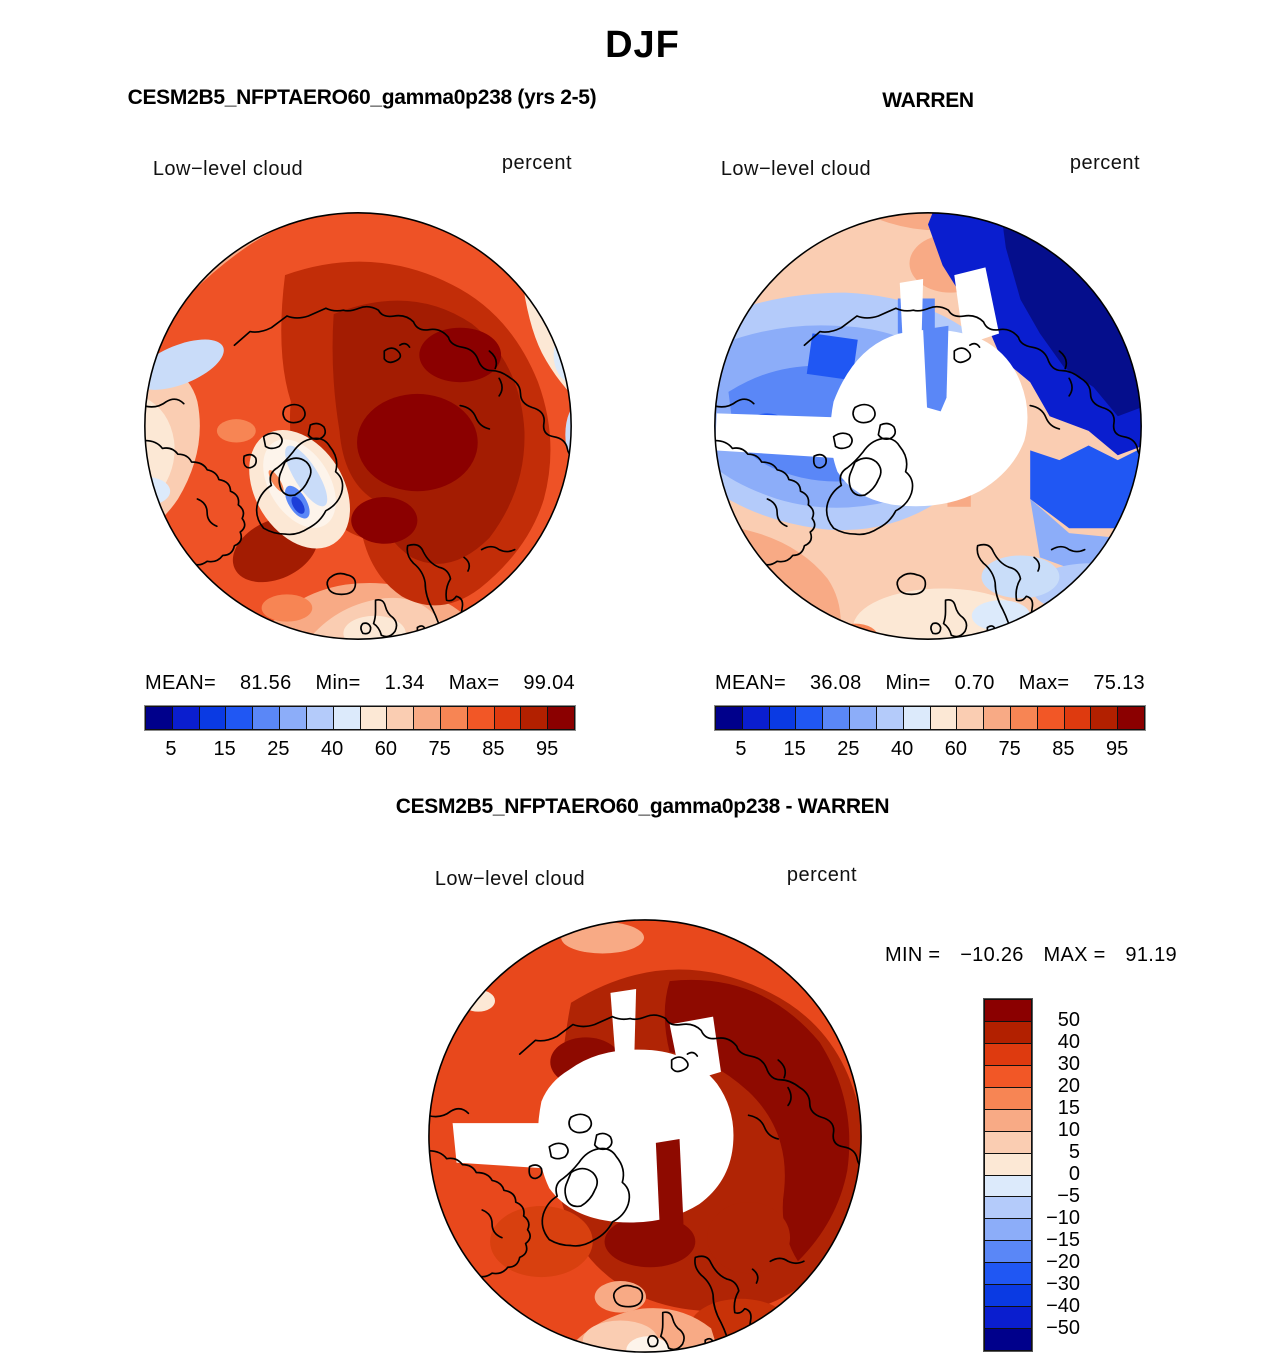 This screenshot has width=1285, height=1364. What do you see at coordinates (1031, 955) in the screenshot?
I see `diff-stats: MIN = −10.26 MAX = 91.19` at bounding box center [1031, 955].